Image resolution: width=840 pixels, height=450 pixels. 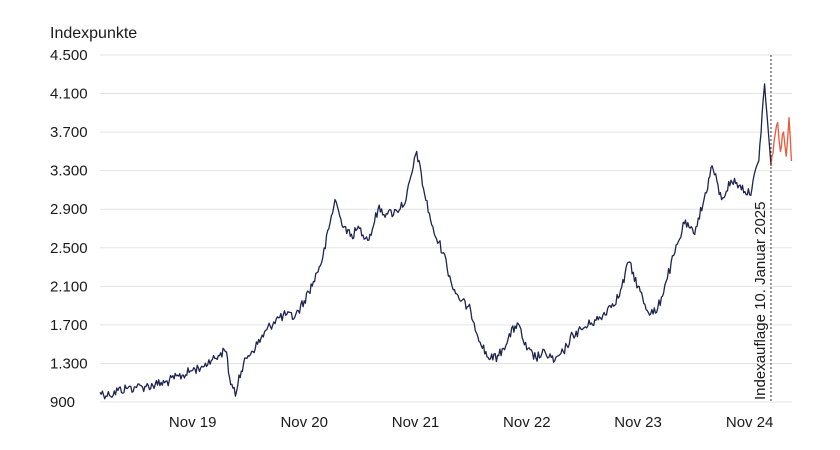 I want to click on x-tick-label: Nov 20, so click(x=304, y=422).